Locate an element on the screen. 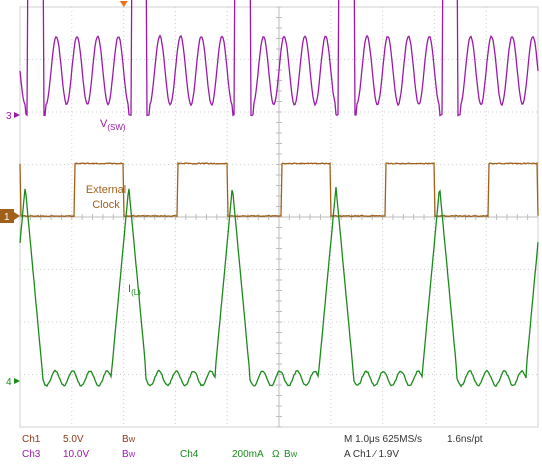  ch4-marker: 4 is located at coordinates (9, 382).